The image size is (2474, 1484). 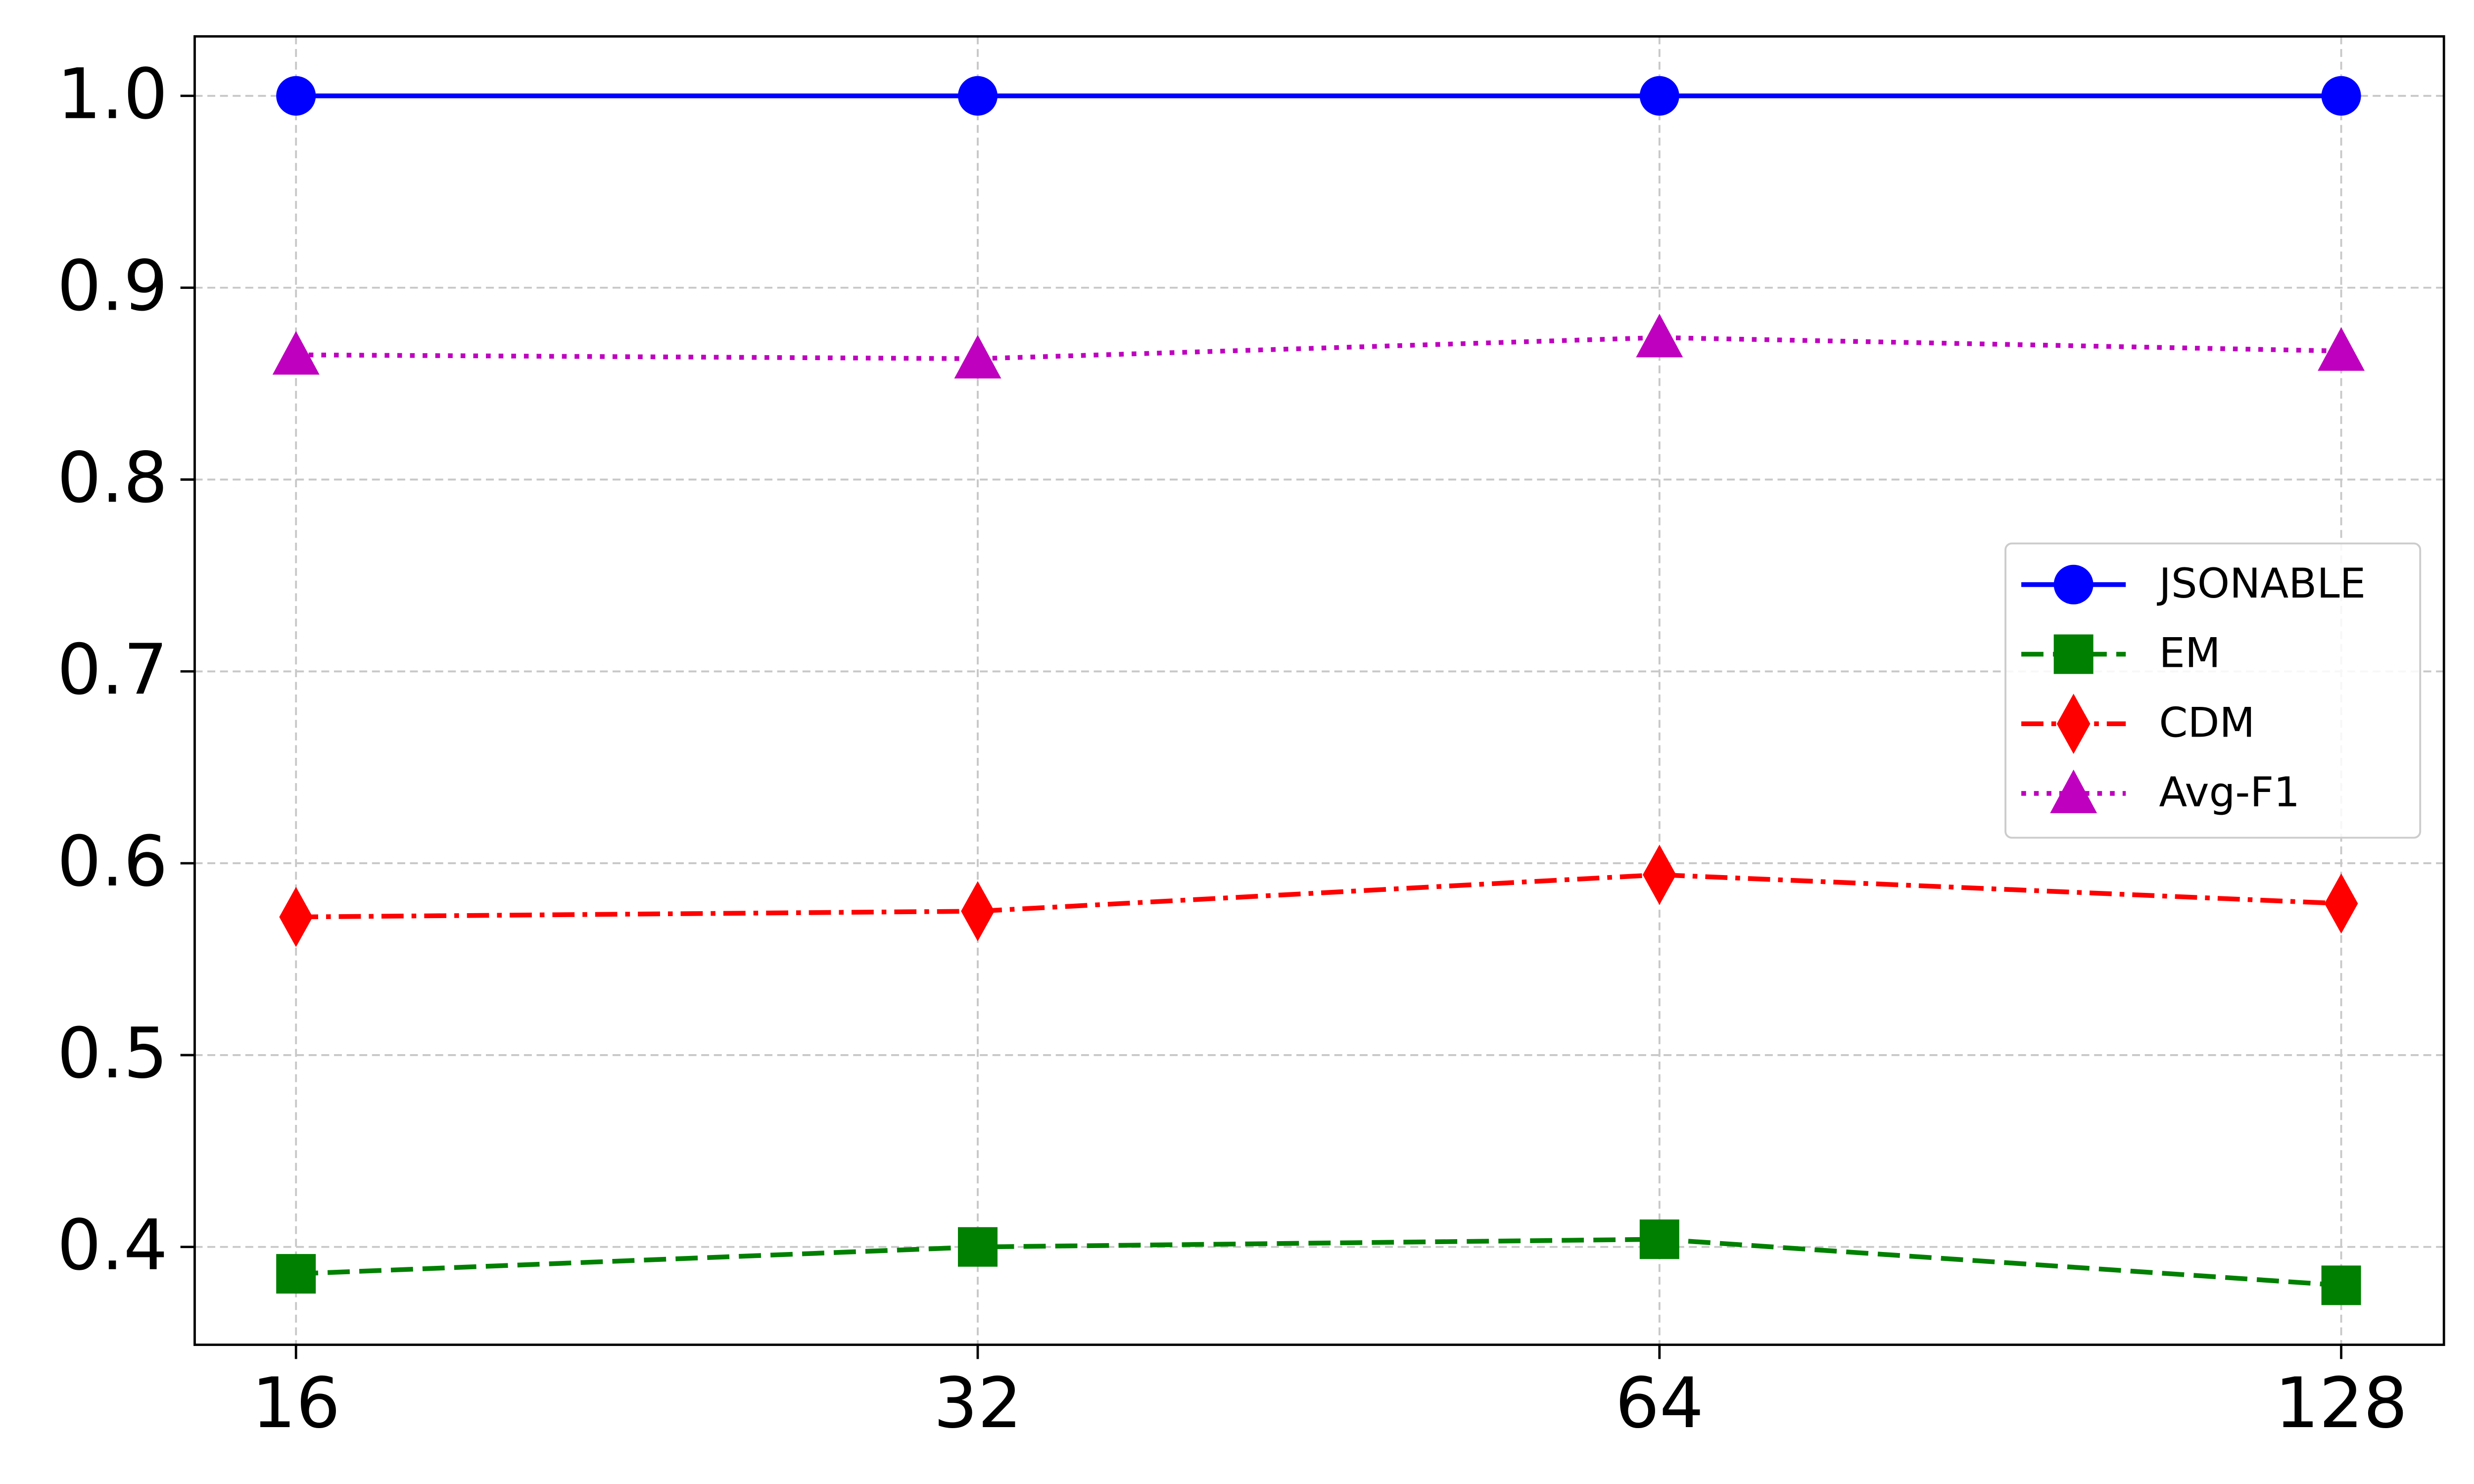 What do you see at coordinates (112, 1245) in the screenshot?
I see `y-tick-label: 0.4` at bounding box center [112, 1245].